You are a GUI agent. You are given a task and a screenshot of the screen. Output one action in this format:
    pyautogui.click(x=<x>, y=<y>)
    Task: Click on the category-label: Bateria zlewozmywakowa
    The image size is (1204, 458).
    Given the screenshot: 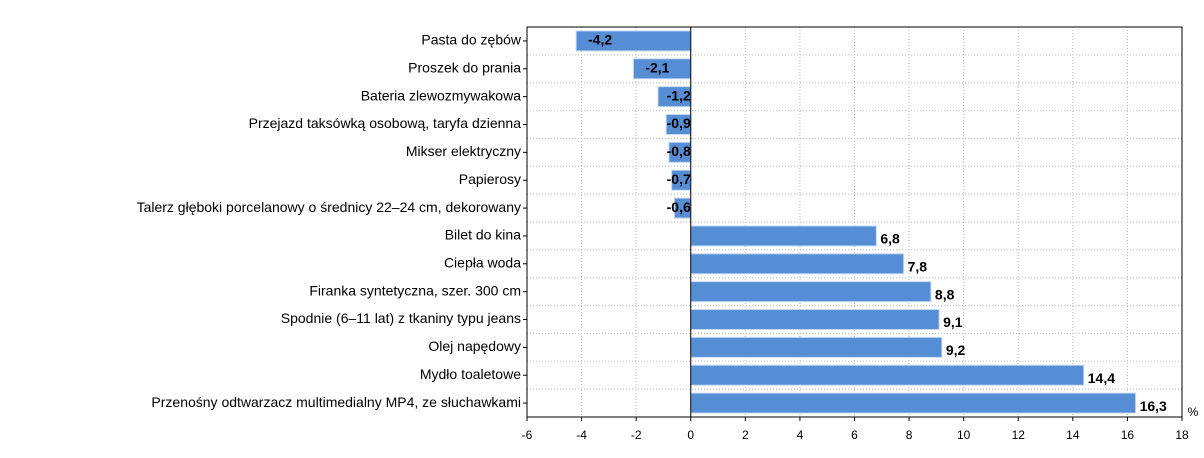 What is the action you would take?
    pyautogui.click(x=441, y=95)
    